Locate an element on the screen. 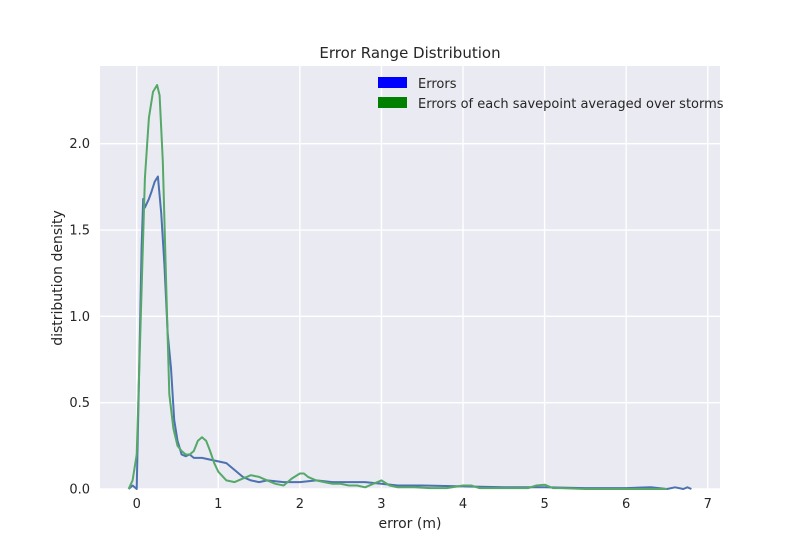  x-tick-label: 2 is located at coordinates (300, 504).